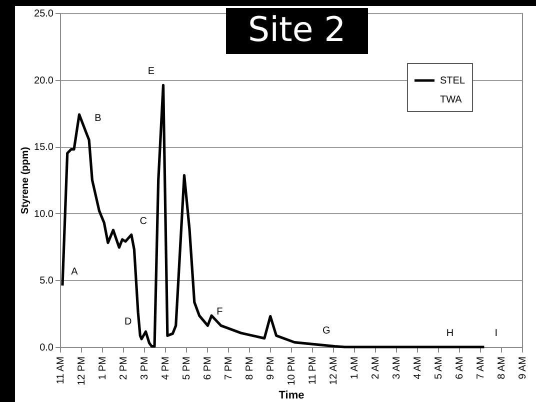 The height and width of the screenshot is (402, 536). What do you see at coordinates (44, 14) in the screenshot?
I see `y-tick-label: 25.0` at bounding box center [44, 14].